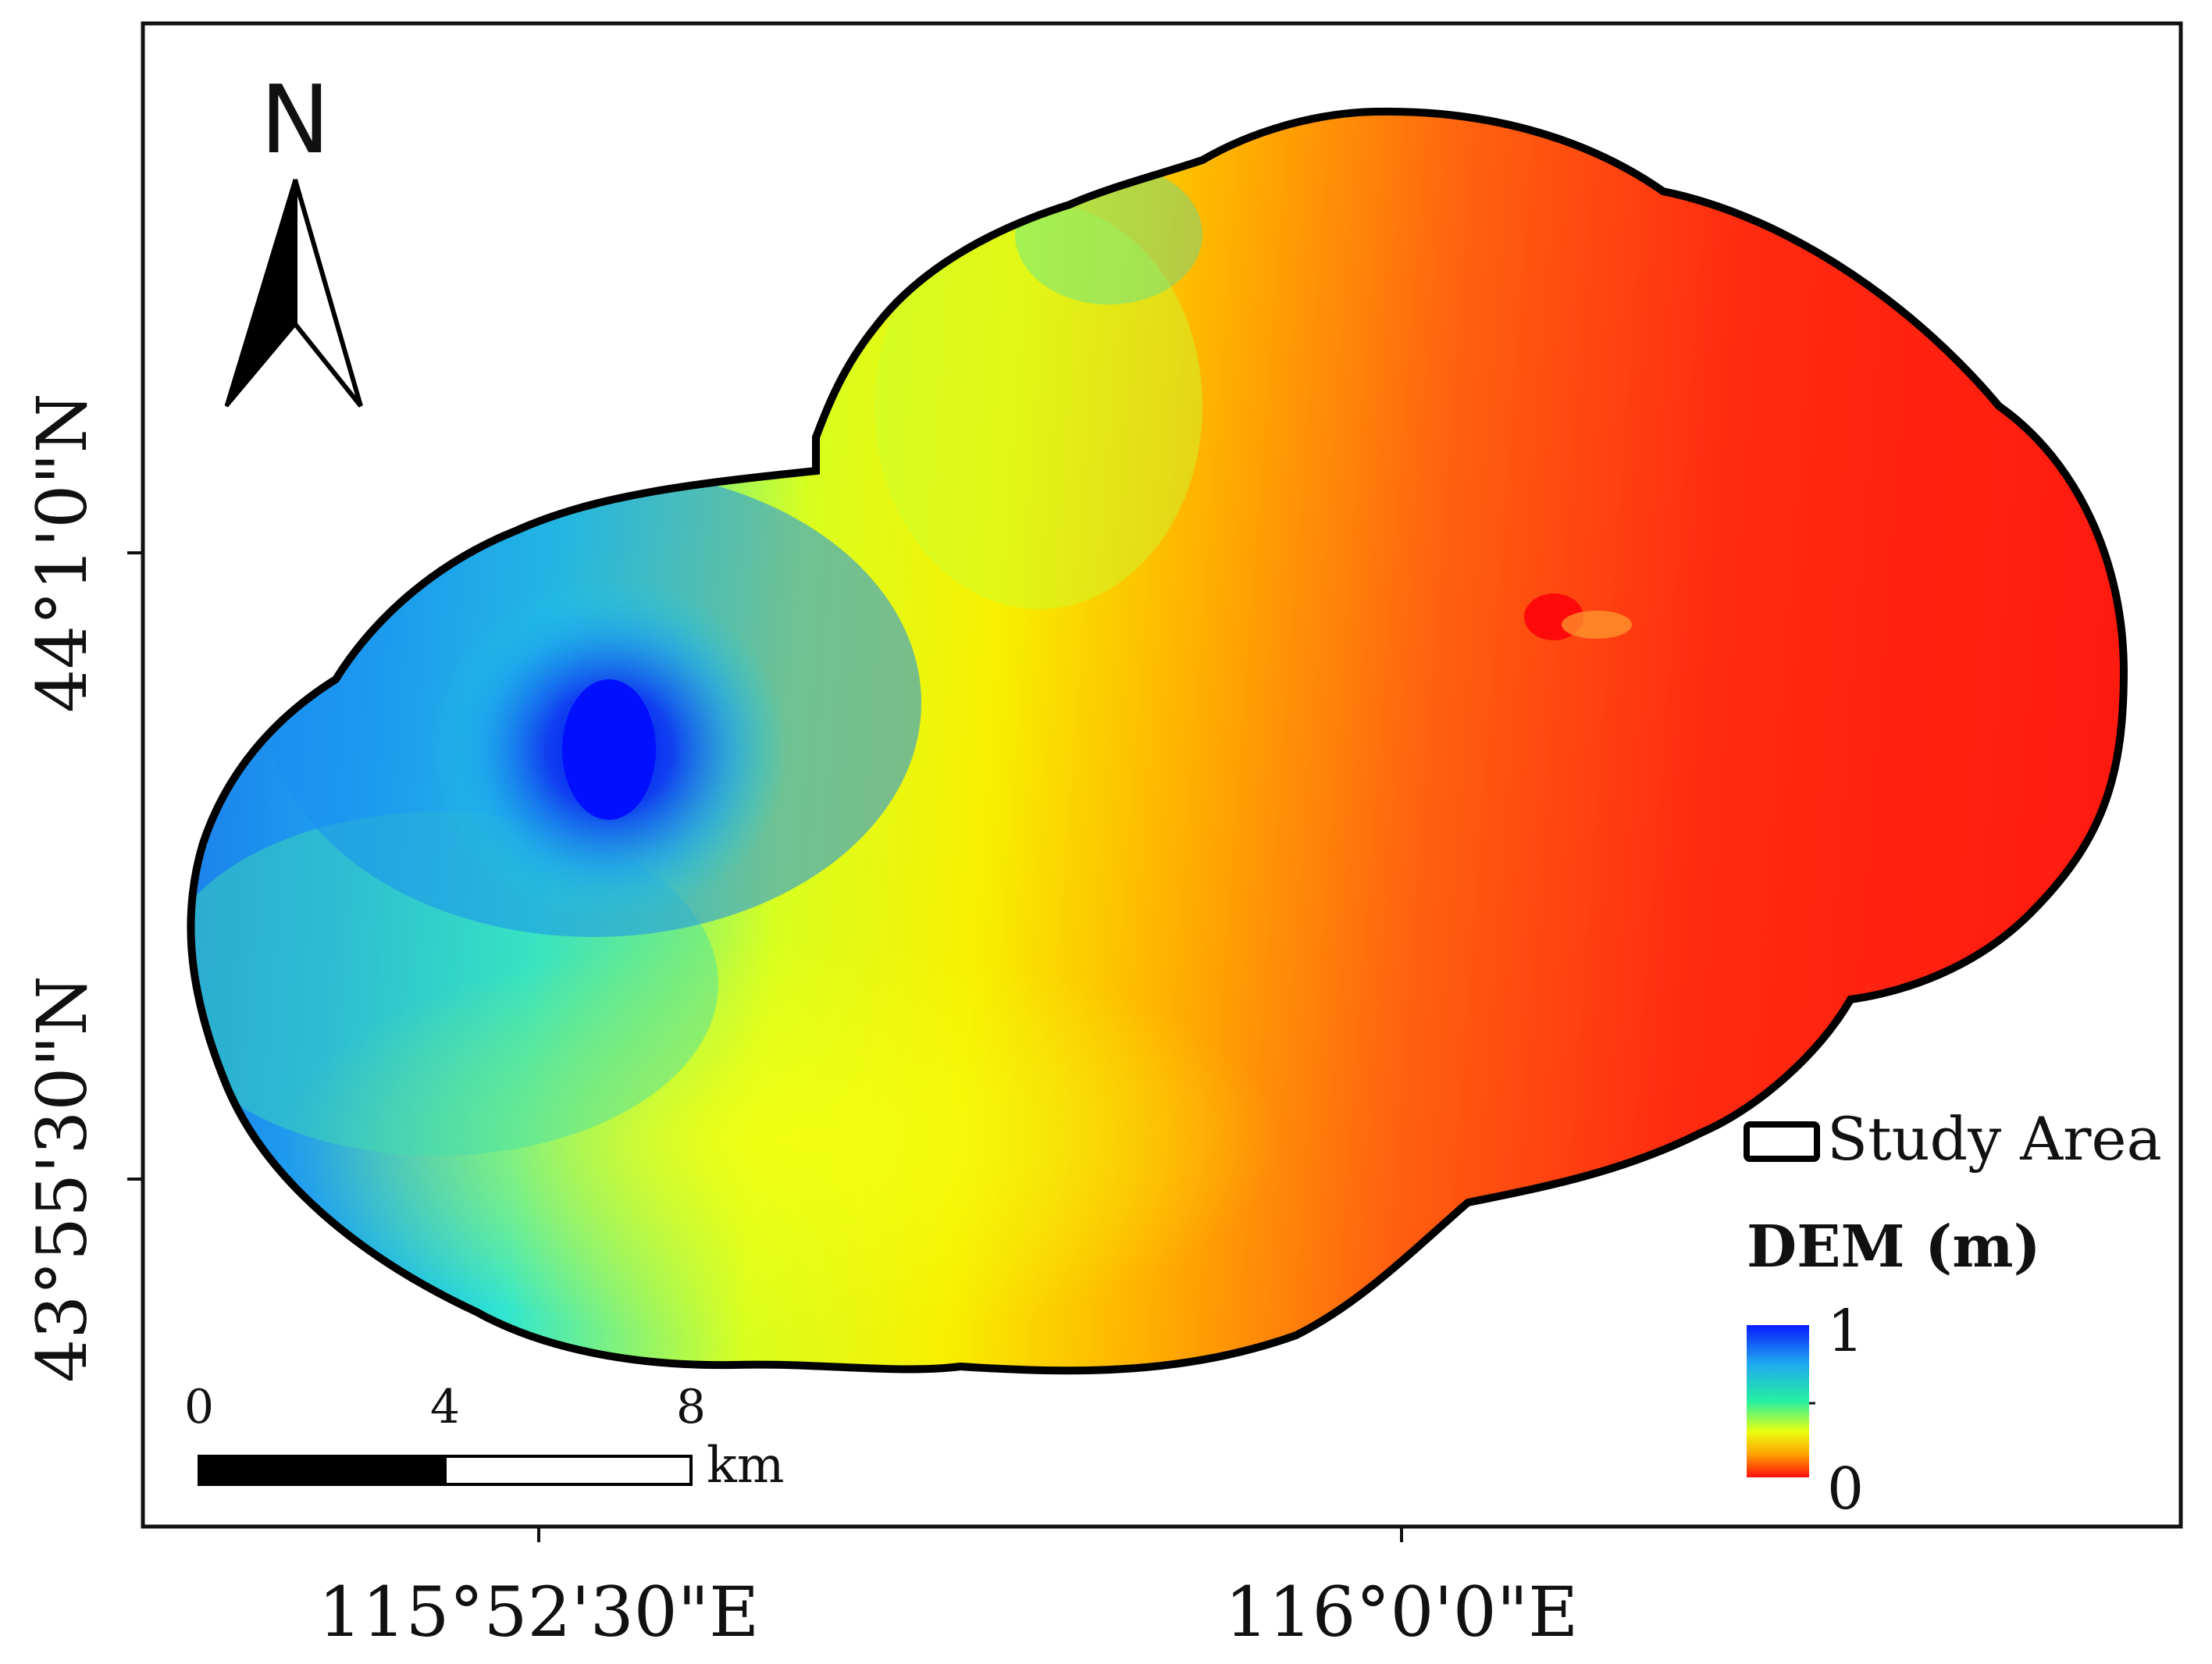 Image resolution: width=2212 pixels, height=1664 pixels. Describe the element at coordinates (1402, 1612) in the screenshot. I see `lon-label-2: 116°0'0"E` at that location.